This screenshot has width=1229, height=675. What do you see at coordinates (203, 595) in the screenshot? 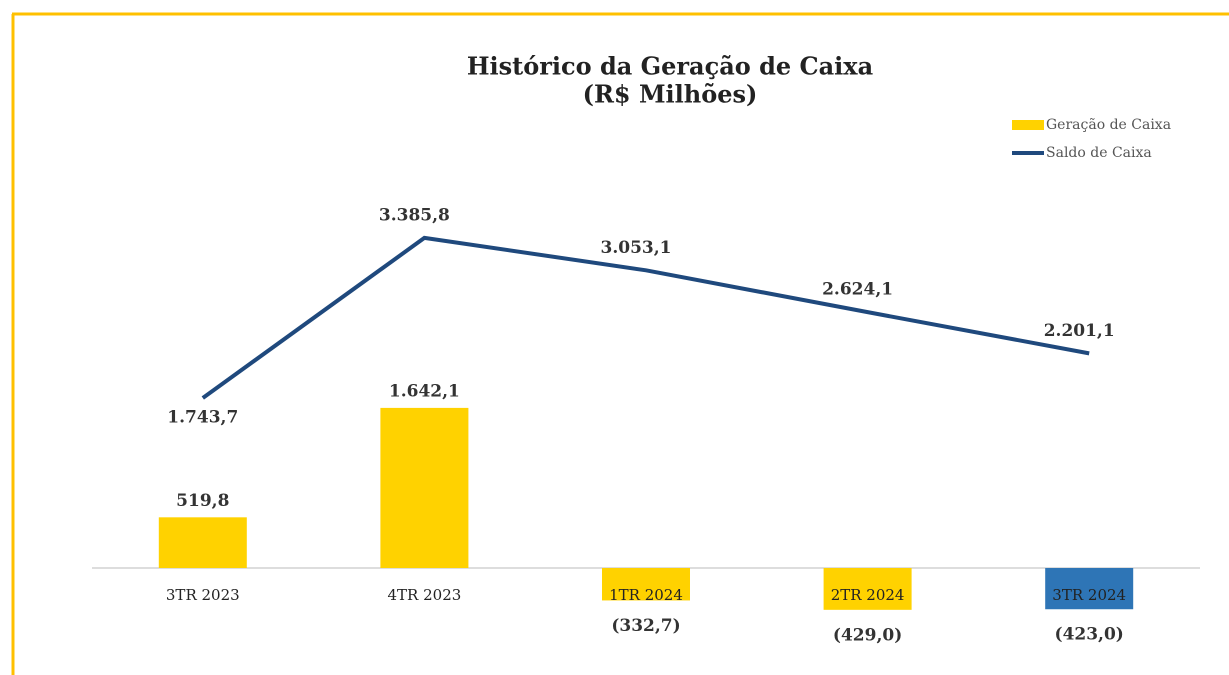
I see `x-tick-label: 3TR 2023` at bounding box center [203, 595].